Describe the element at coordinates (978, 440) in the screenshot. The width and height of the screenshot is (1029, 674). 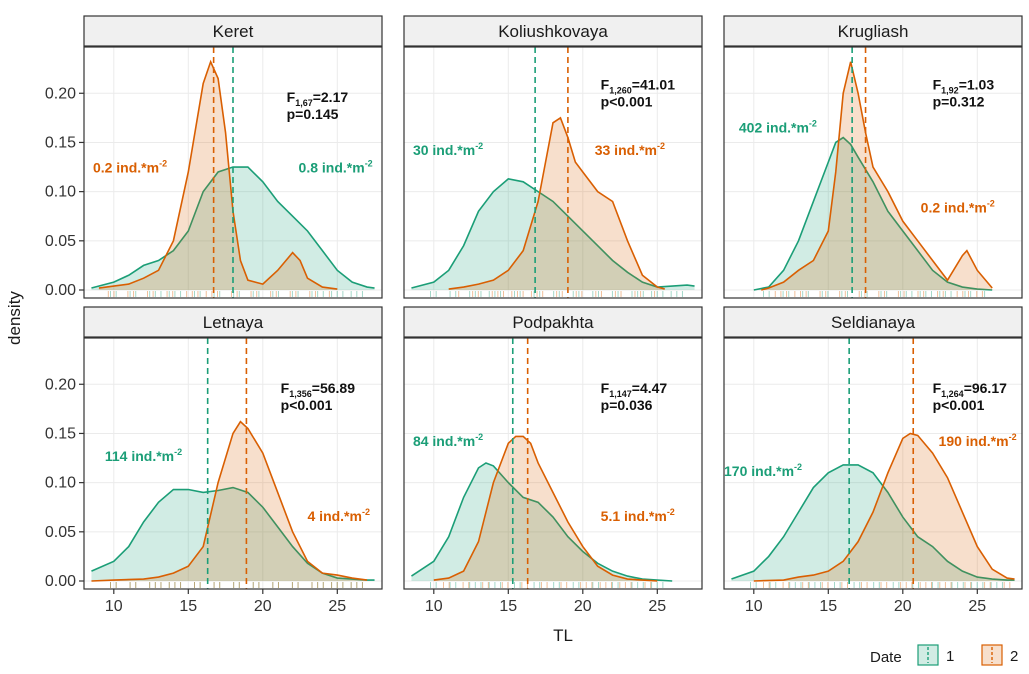
I see `density-label-2: 190 ind.*m-2` at that location.